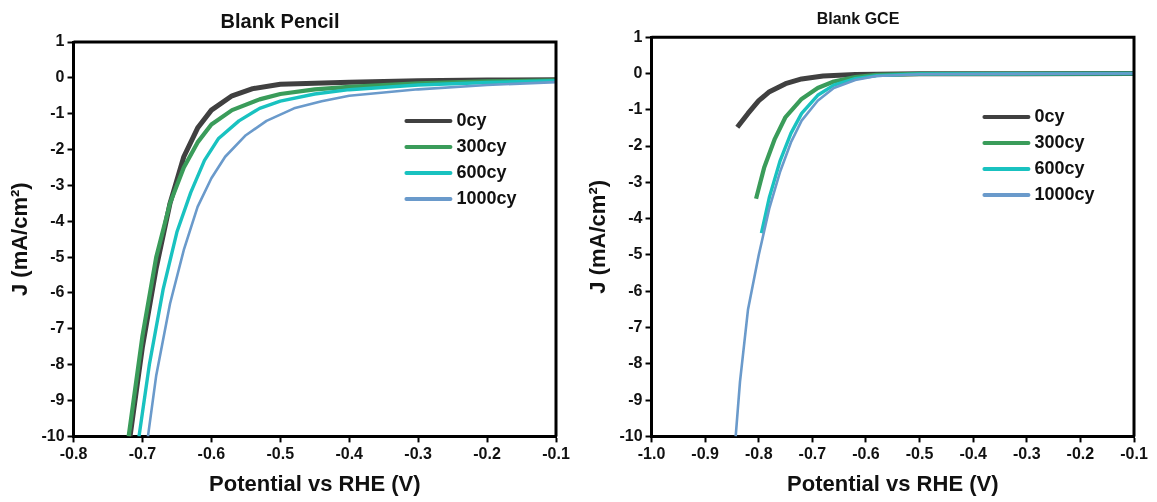 The width and height of the screenshot is (1157, 502). Describe the element at coordinates (280, 20) in the screenshot. I see `chart-title: Blank Pencil` at that location.